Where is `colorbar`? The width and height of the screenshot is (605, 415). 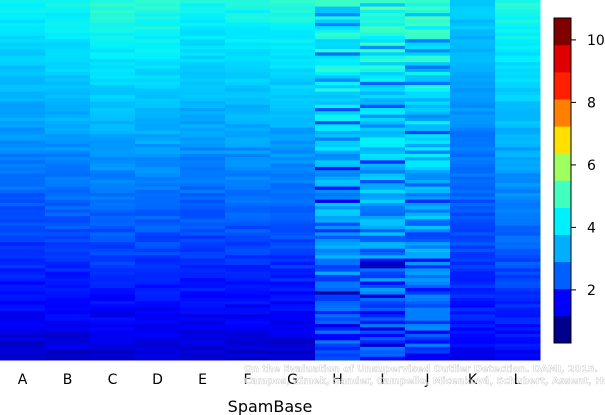
colorbar is located at coordinates (562, 180).